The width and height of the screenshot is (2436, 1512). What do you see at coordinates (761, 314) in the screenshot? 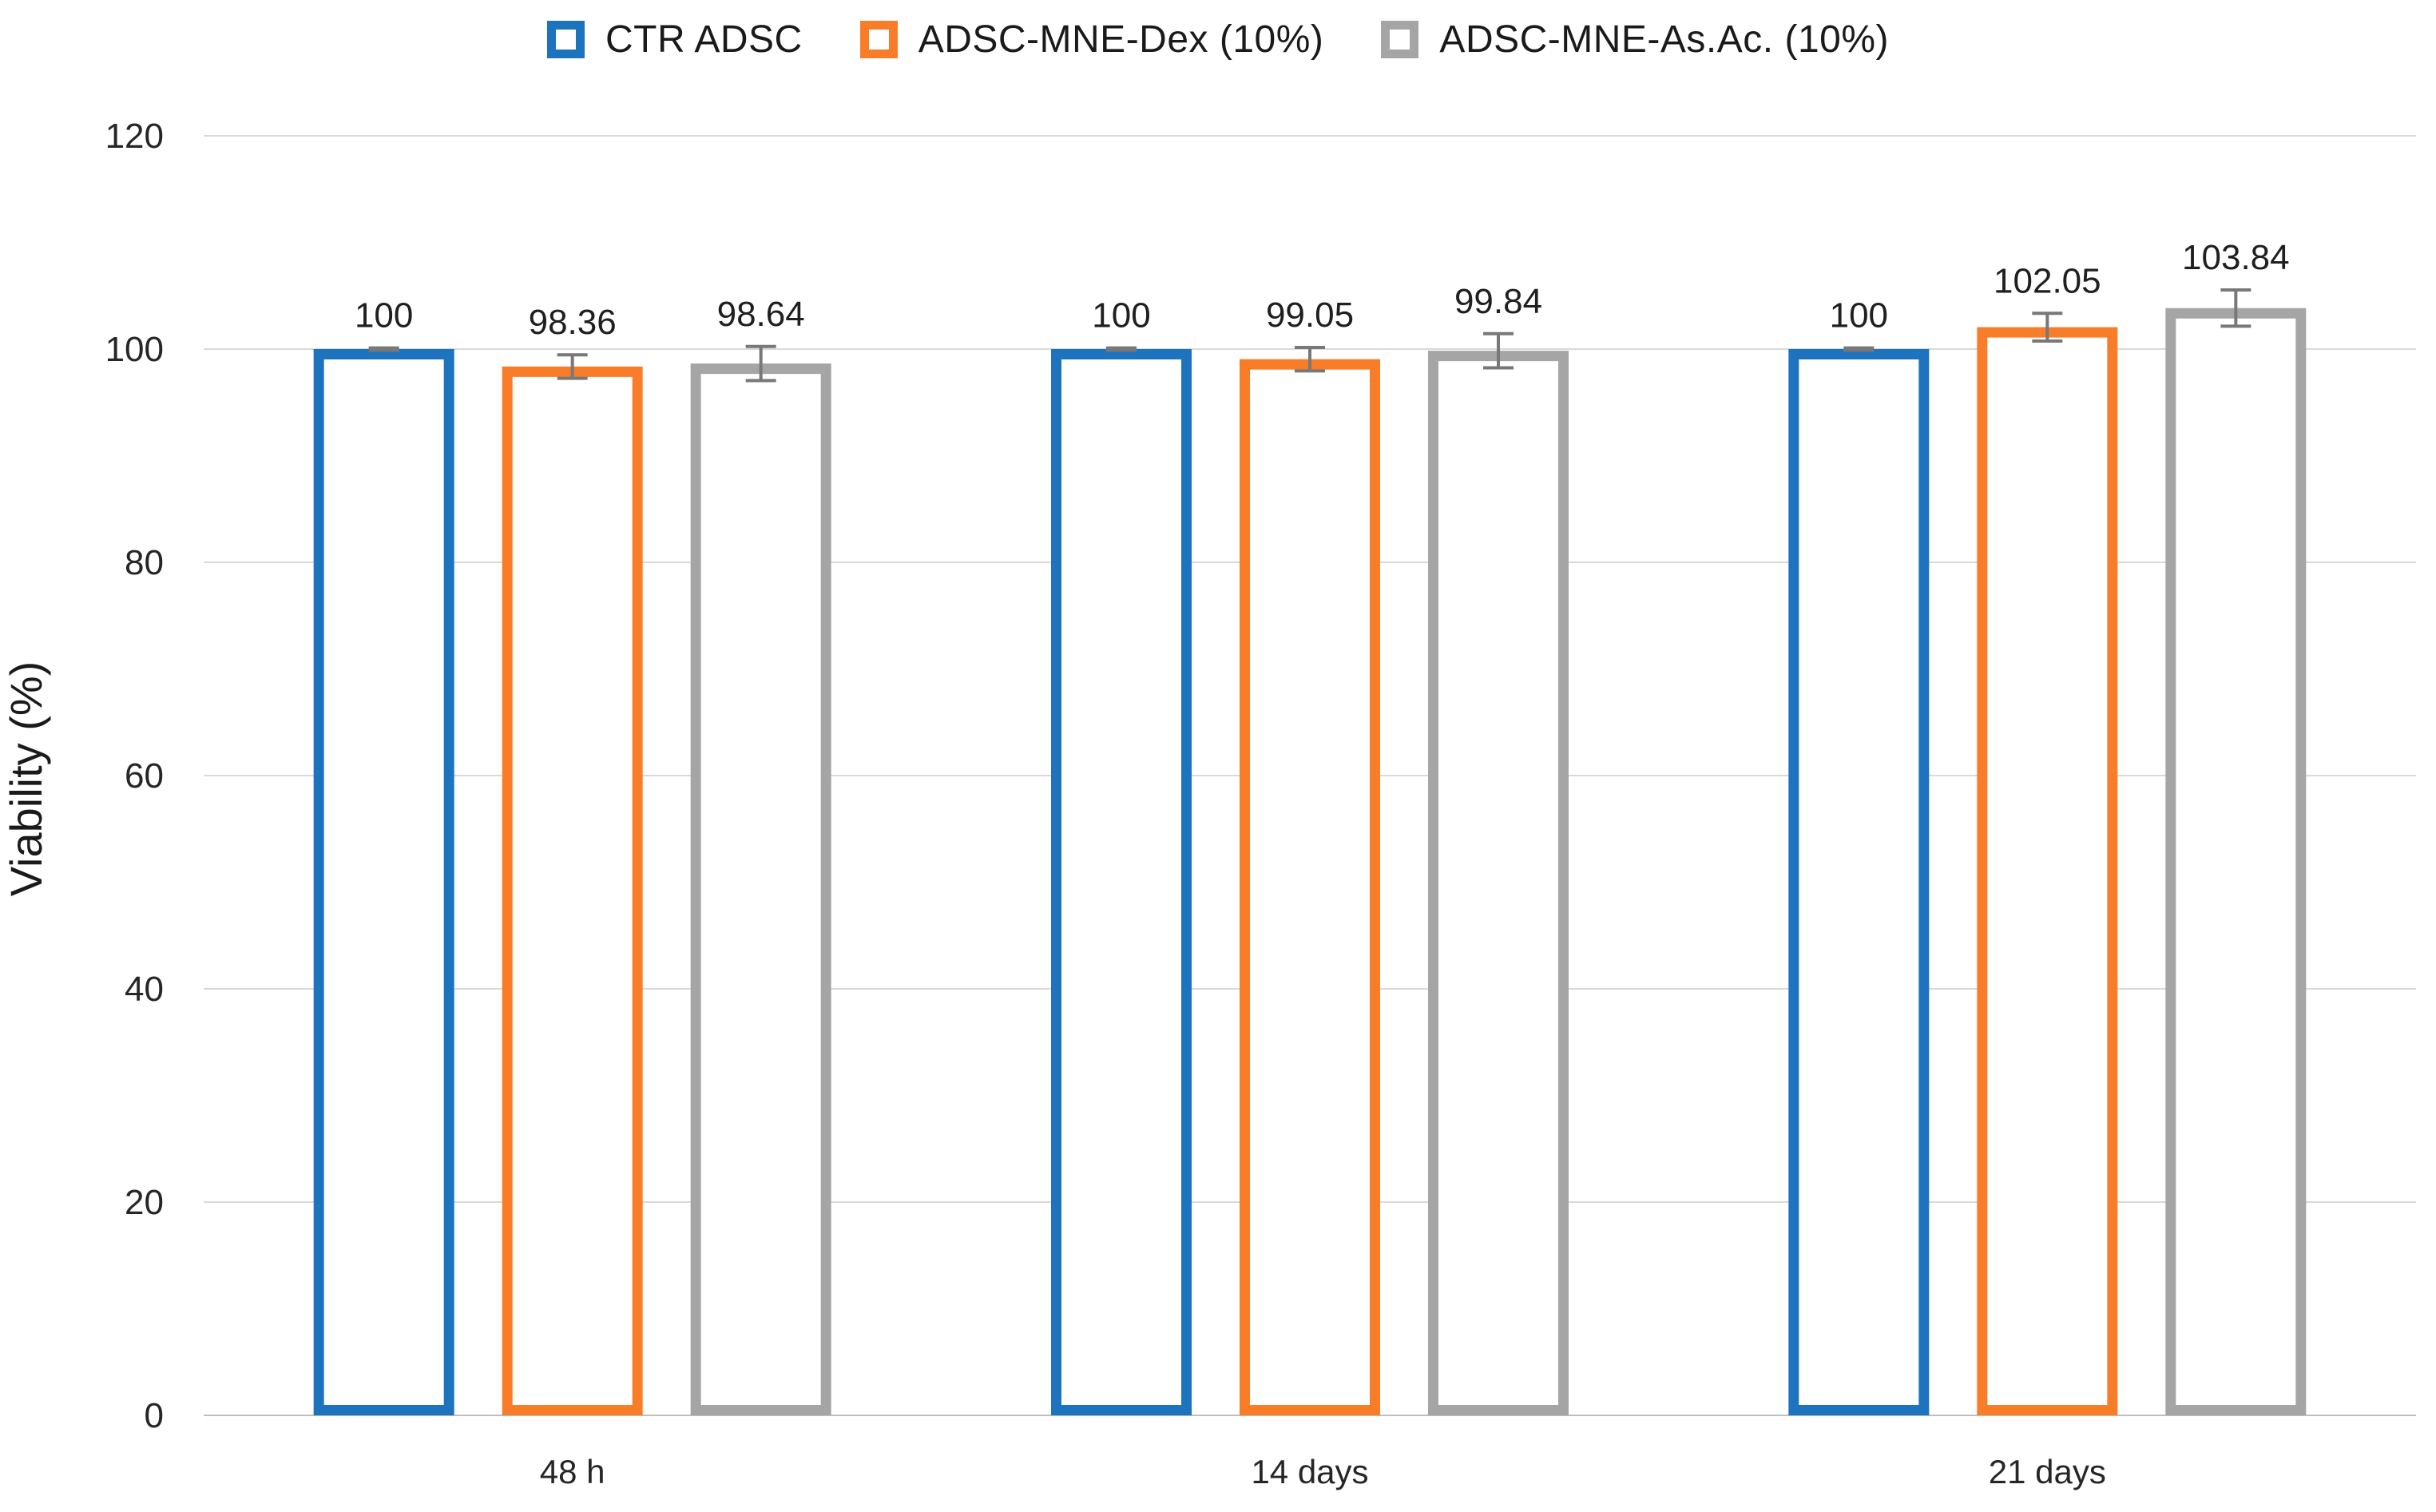
I see `bar-value-label: 98.64` at bounding box center [761, 314].